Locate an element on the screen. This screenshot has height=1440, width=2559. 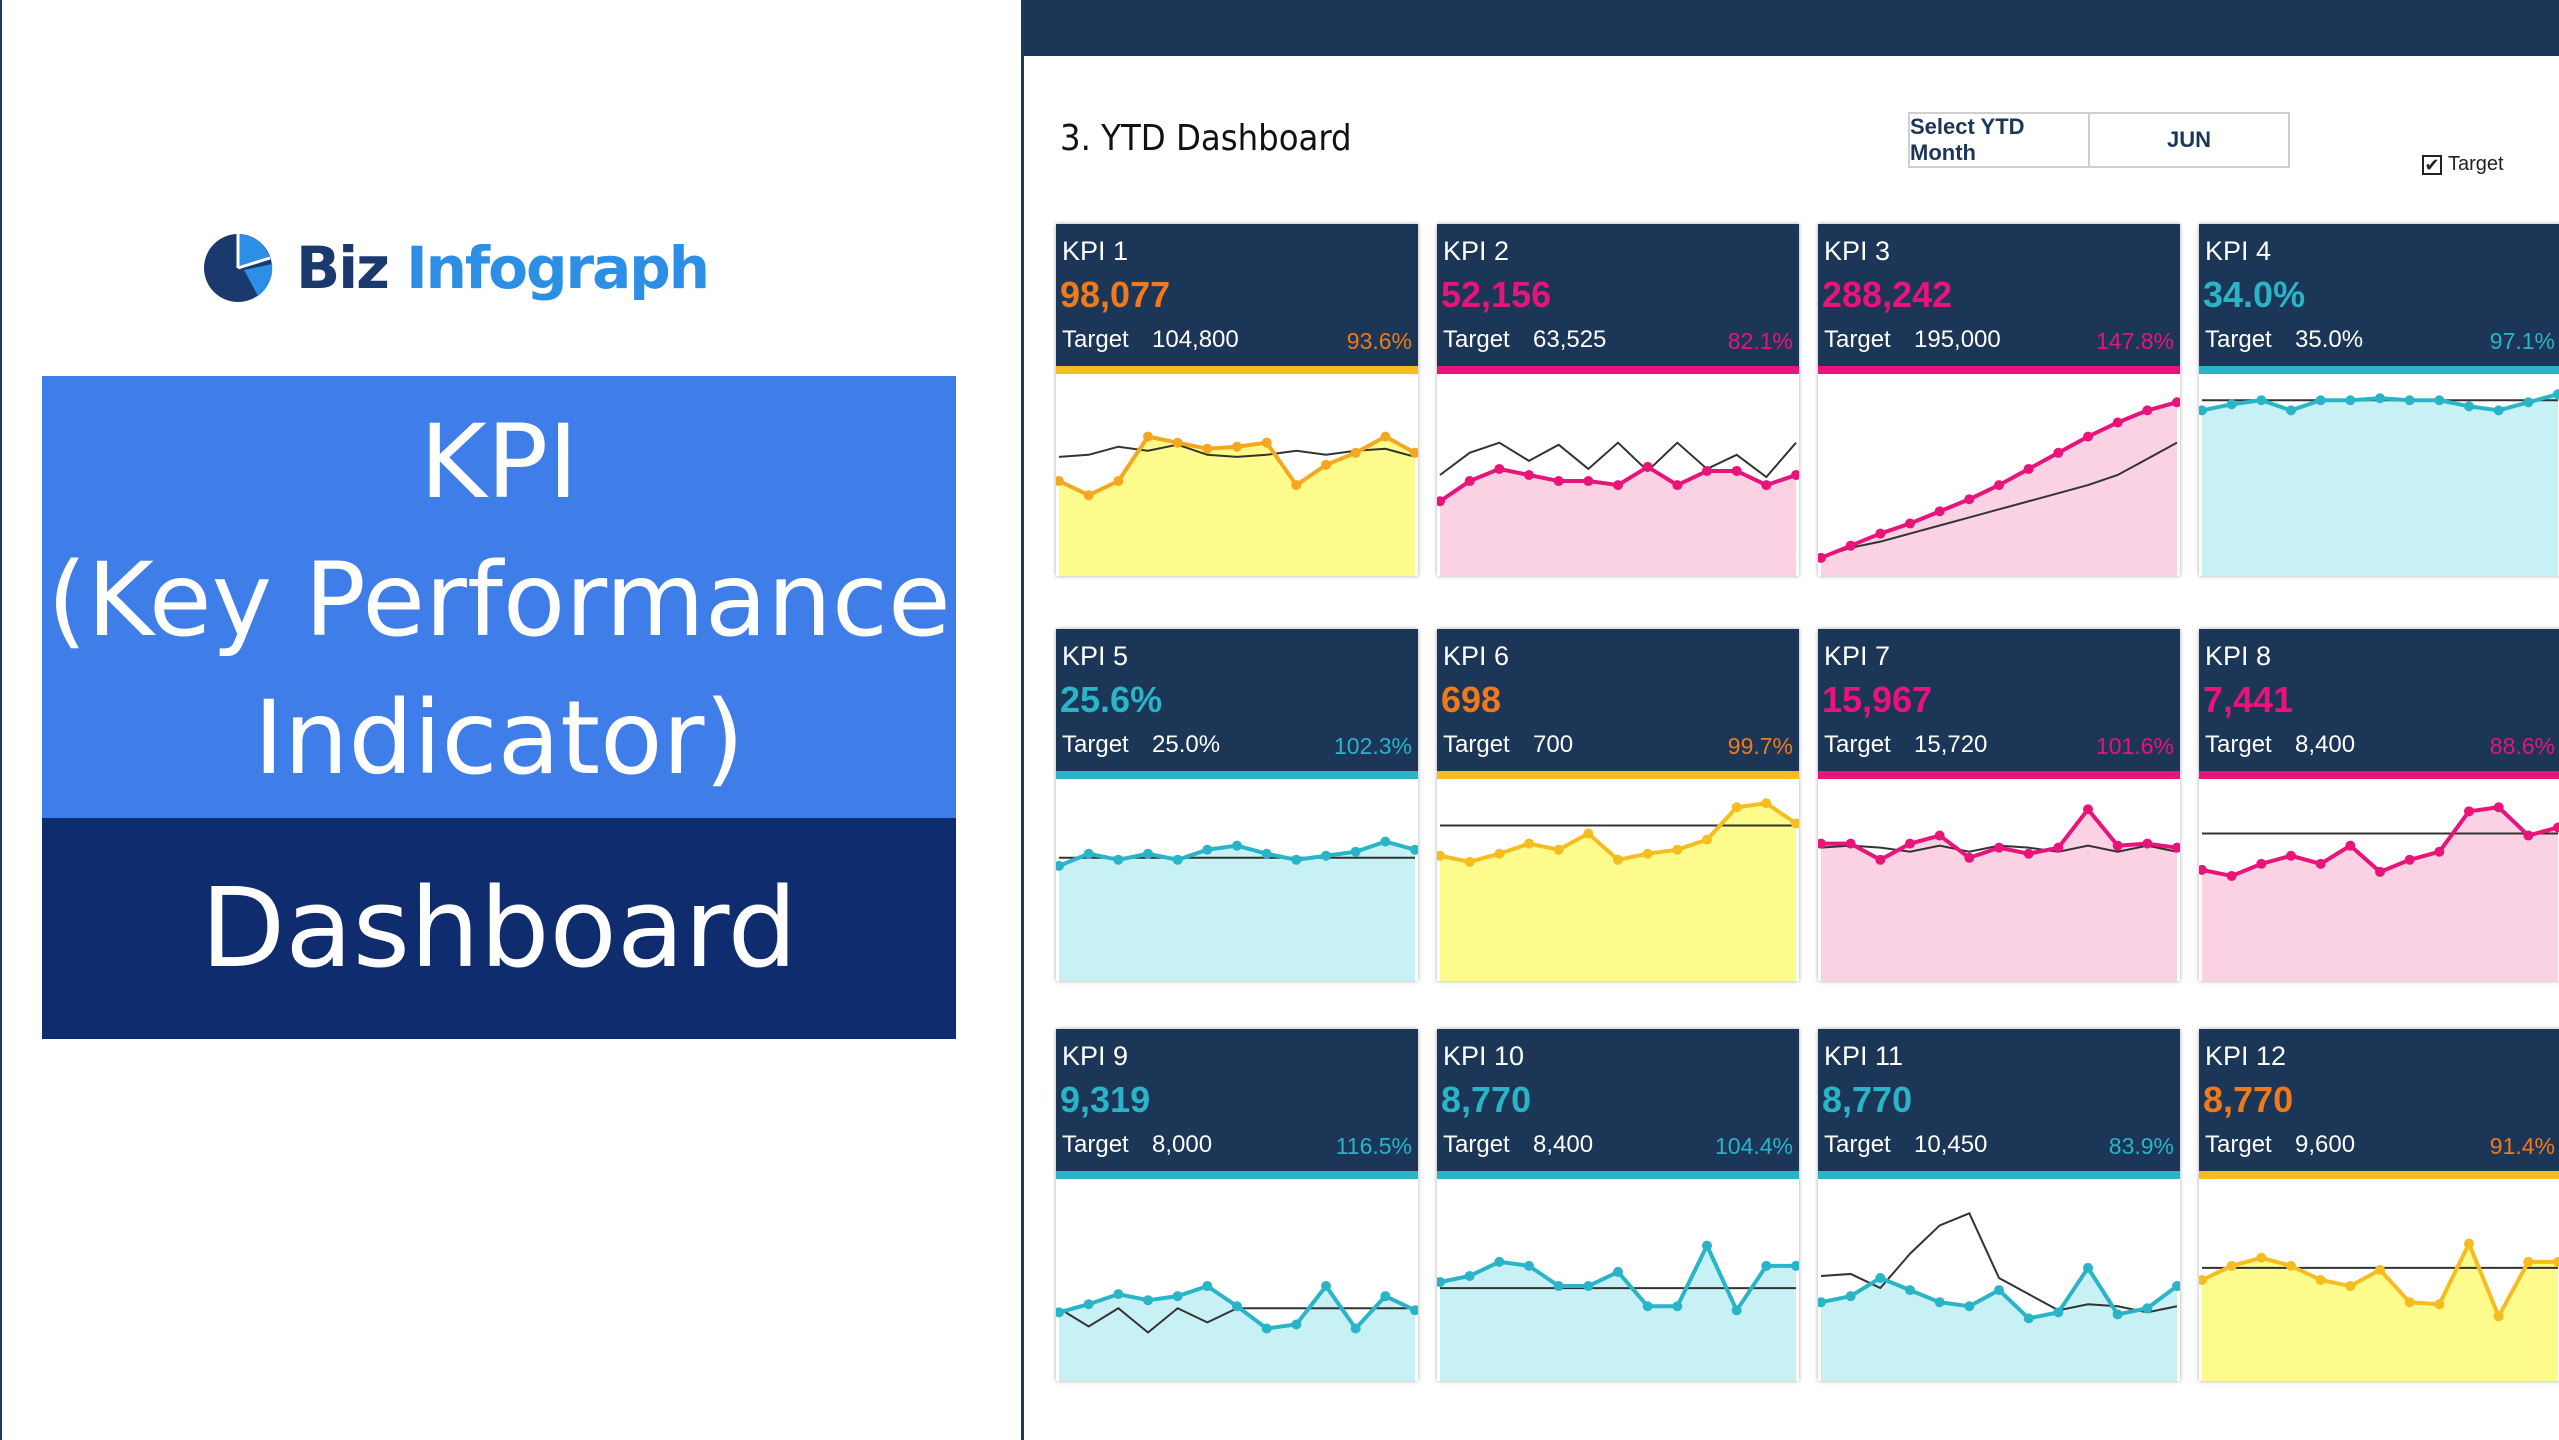
month-selector-value: JUN is located at coordinates (2188, 139).